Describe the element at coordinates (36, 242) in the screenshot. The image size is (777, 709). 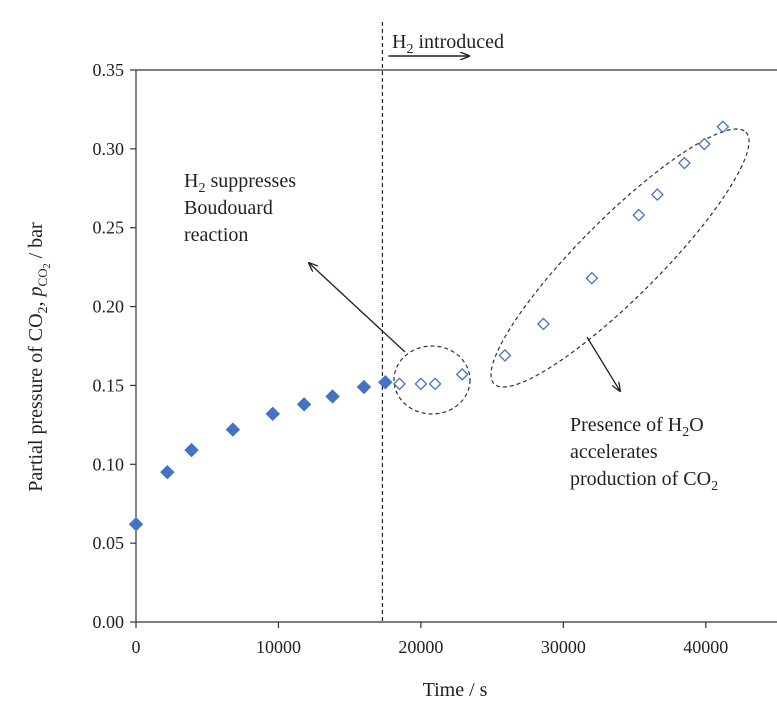
I see `y-axis-title-unit: / bar` at that location.